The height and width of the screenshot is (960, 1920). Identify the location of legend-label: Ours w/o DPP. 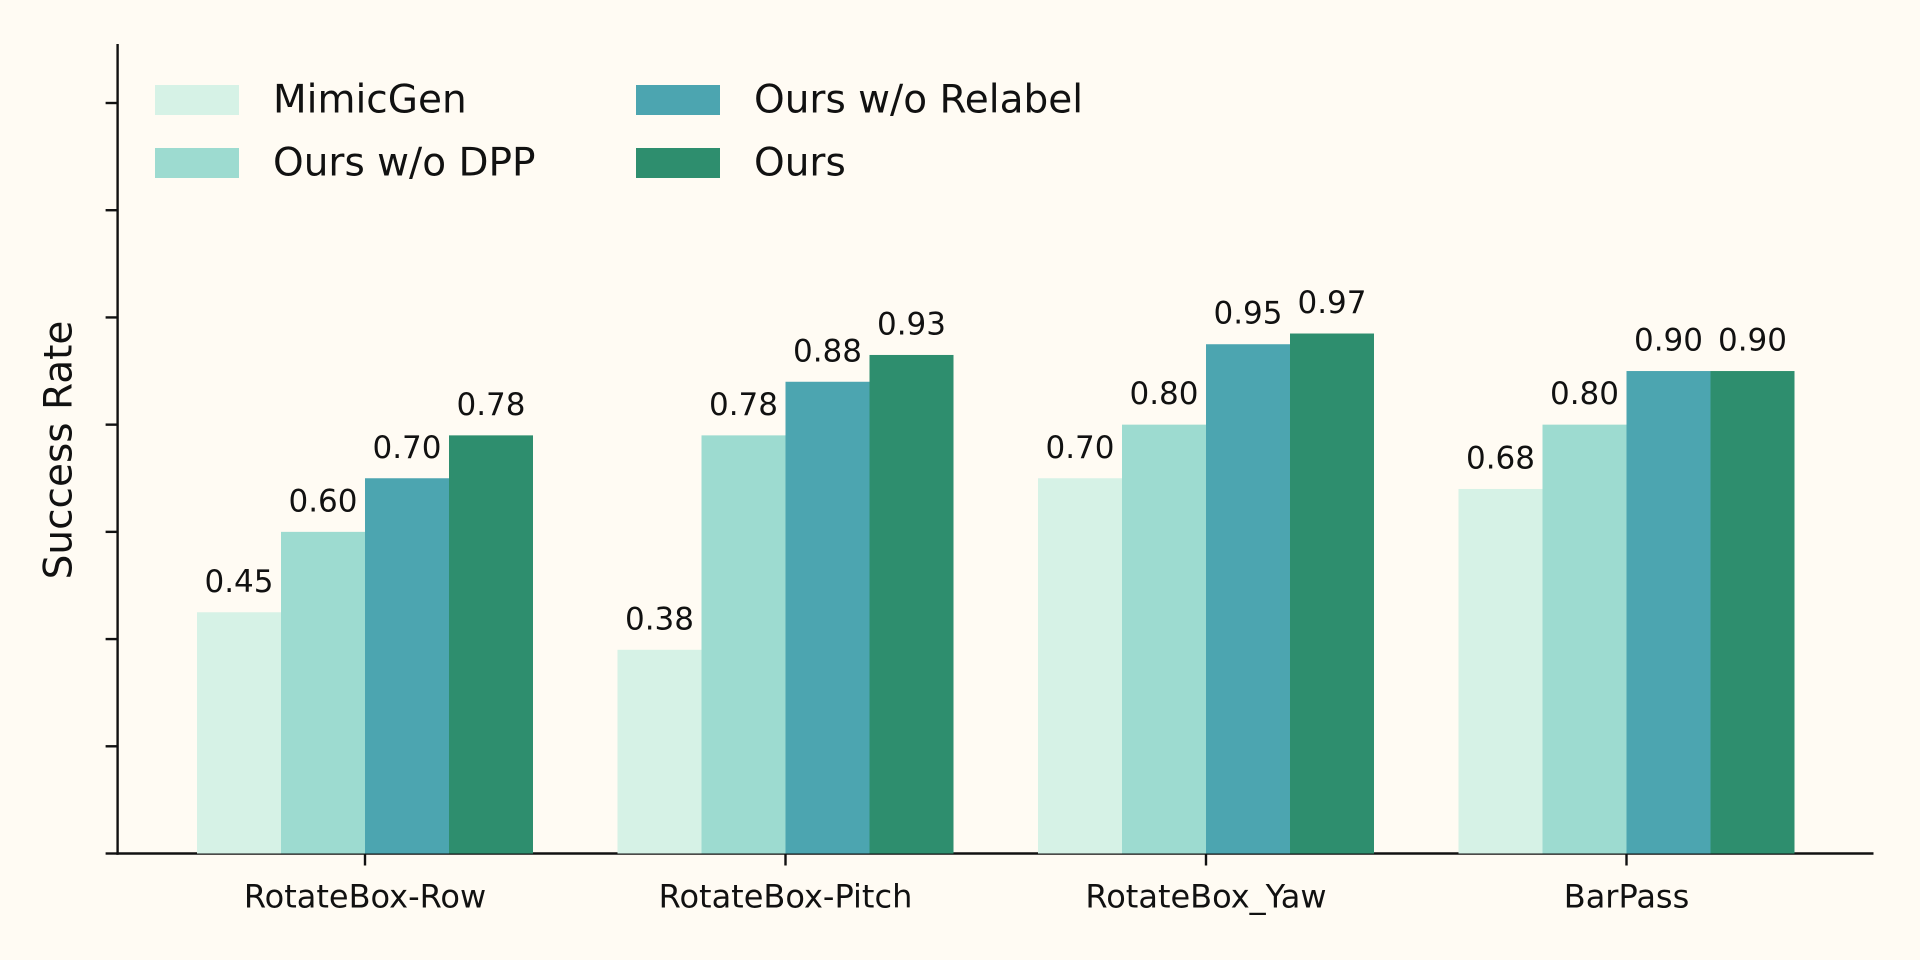
(404, 163).